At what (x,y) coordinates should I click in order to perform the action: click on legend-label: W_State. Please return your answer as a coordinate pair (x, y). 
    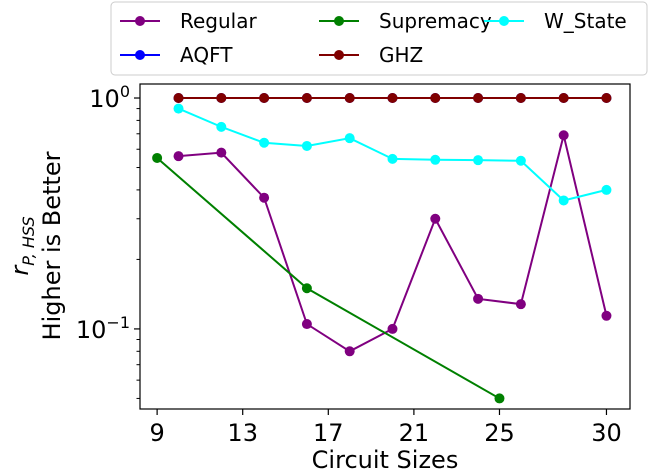
    Looking at the image, I should click on (585, 21).